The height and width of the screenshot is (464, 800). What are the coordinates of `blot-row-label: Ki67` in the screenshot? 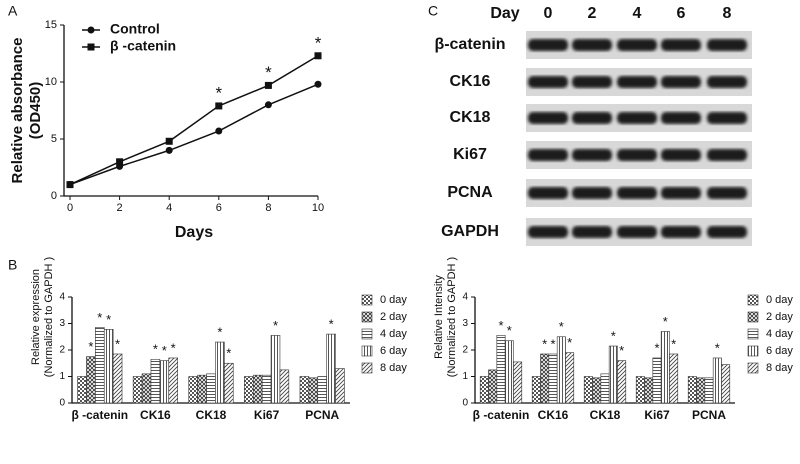 It's located at (470, 154).